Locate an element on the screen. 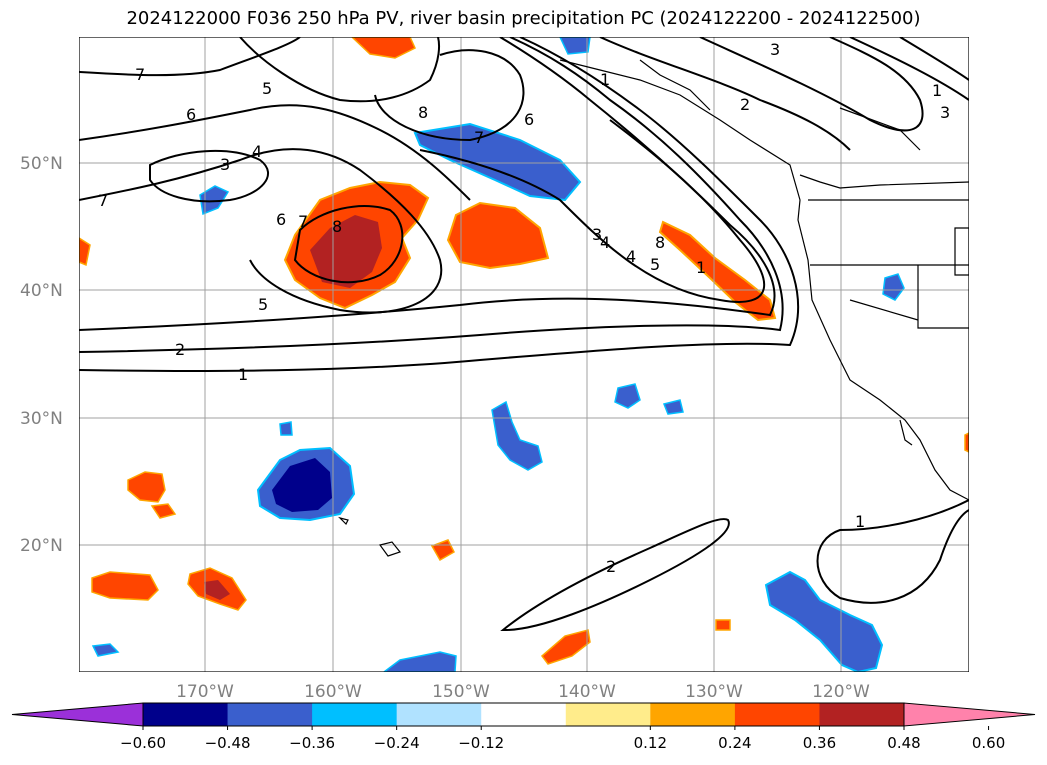 The height and width of the screenshot is (765, 1047). latitude-label: 40°N is located at coordinates (41, 291).